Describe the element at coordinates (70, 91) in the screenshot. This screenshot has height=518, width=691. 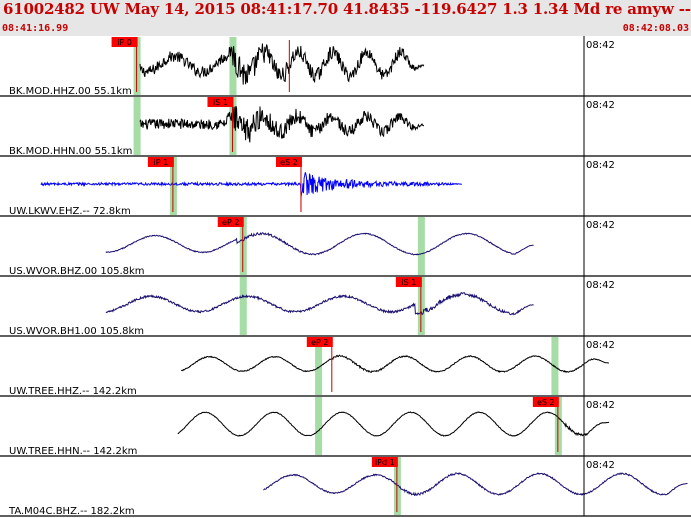
I see `station-label: BK.MOD.HHZ.00 55.1km` at that location.